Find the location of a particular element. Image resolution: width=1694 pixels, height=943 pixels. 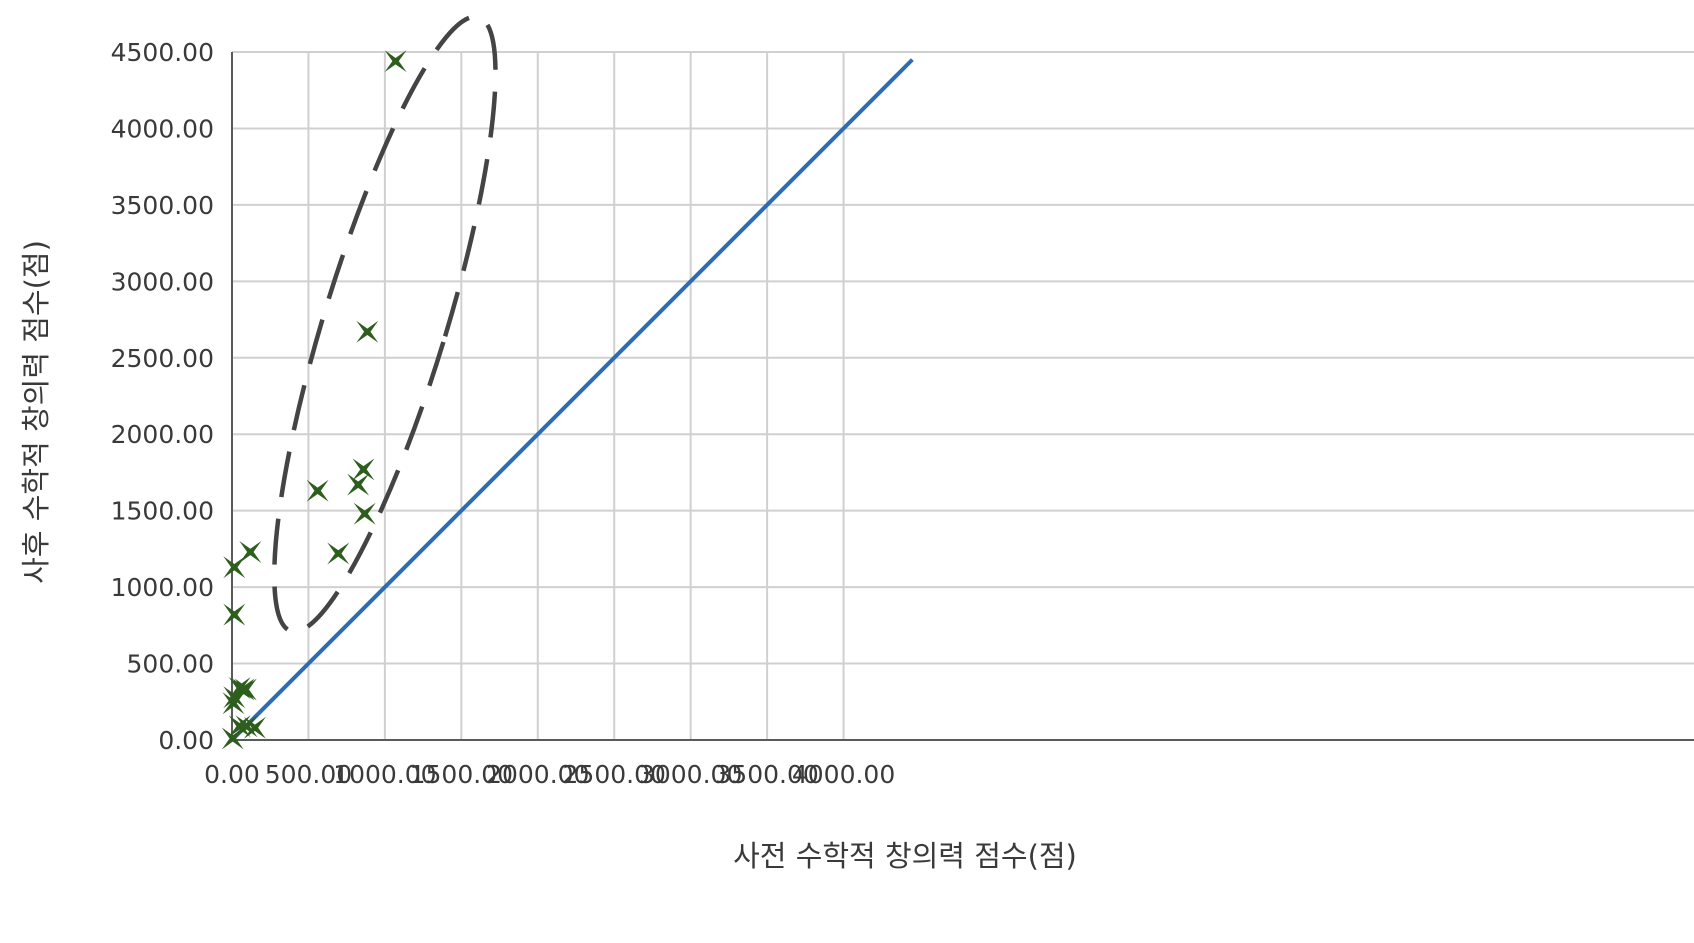

highlight-ellipse-group is located at coordinates (385, 324).